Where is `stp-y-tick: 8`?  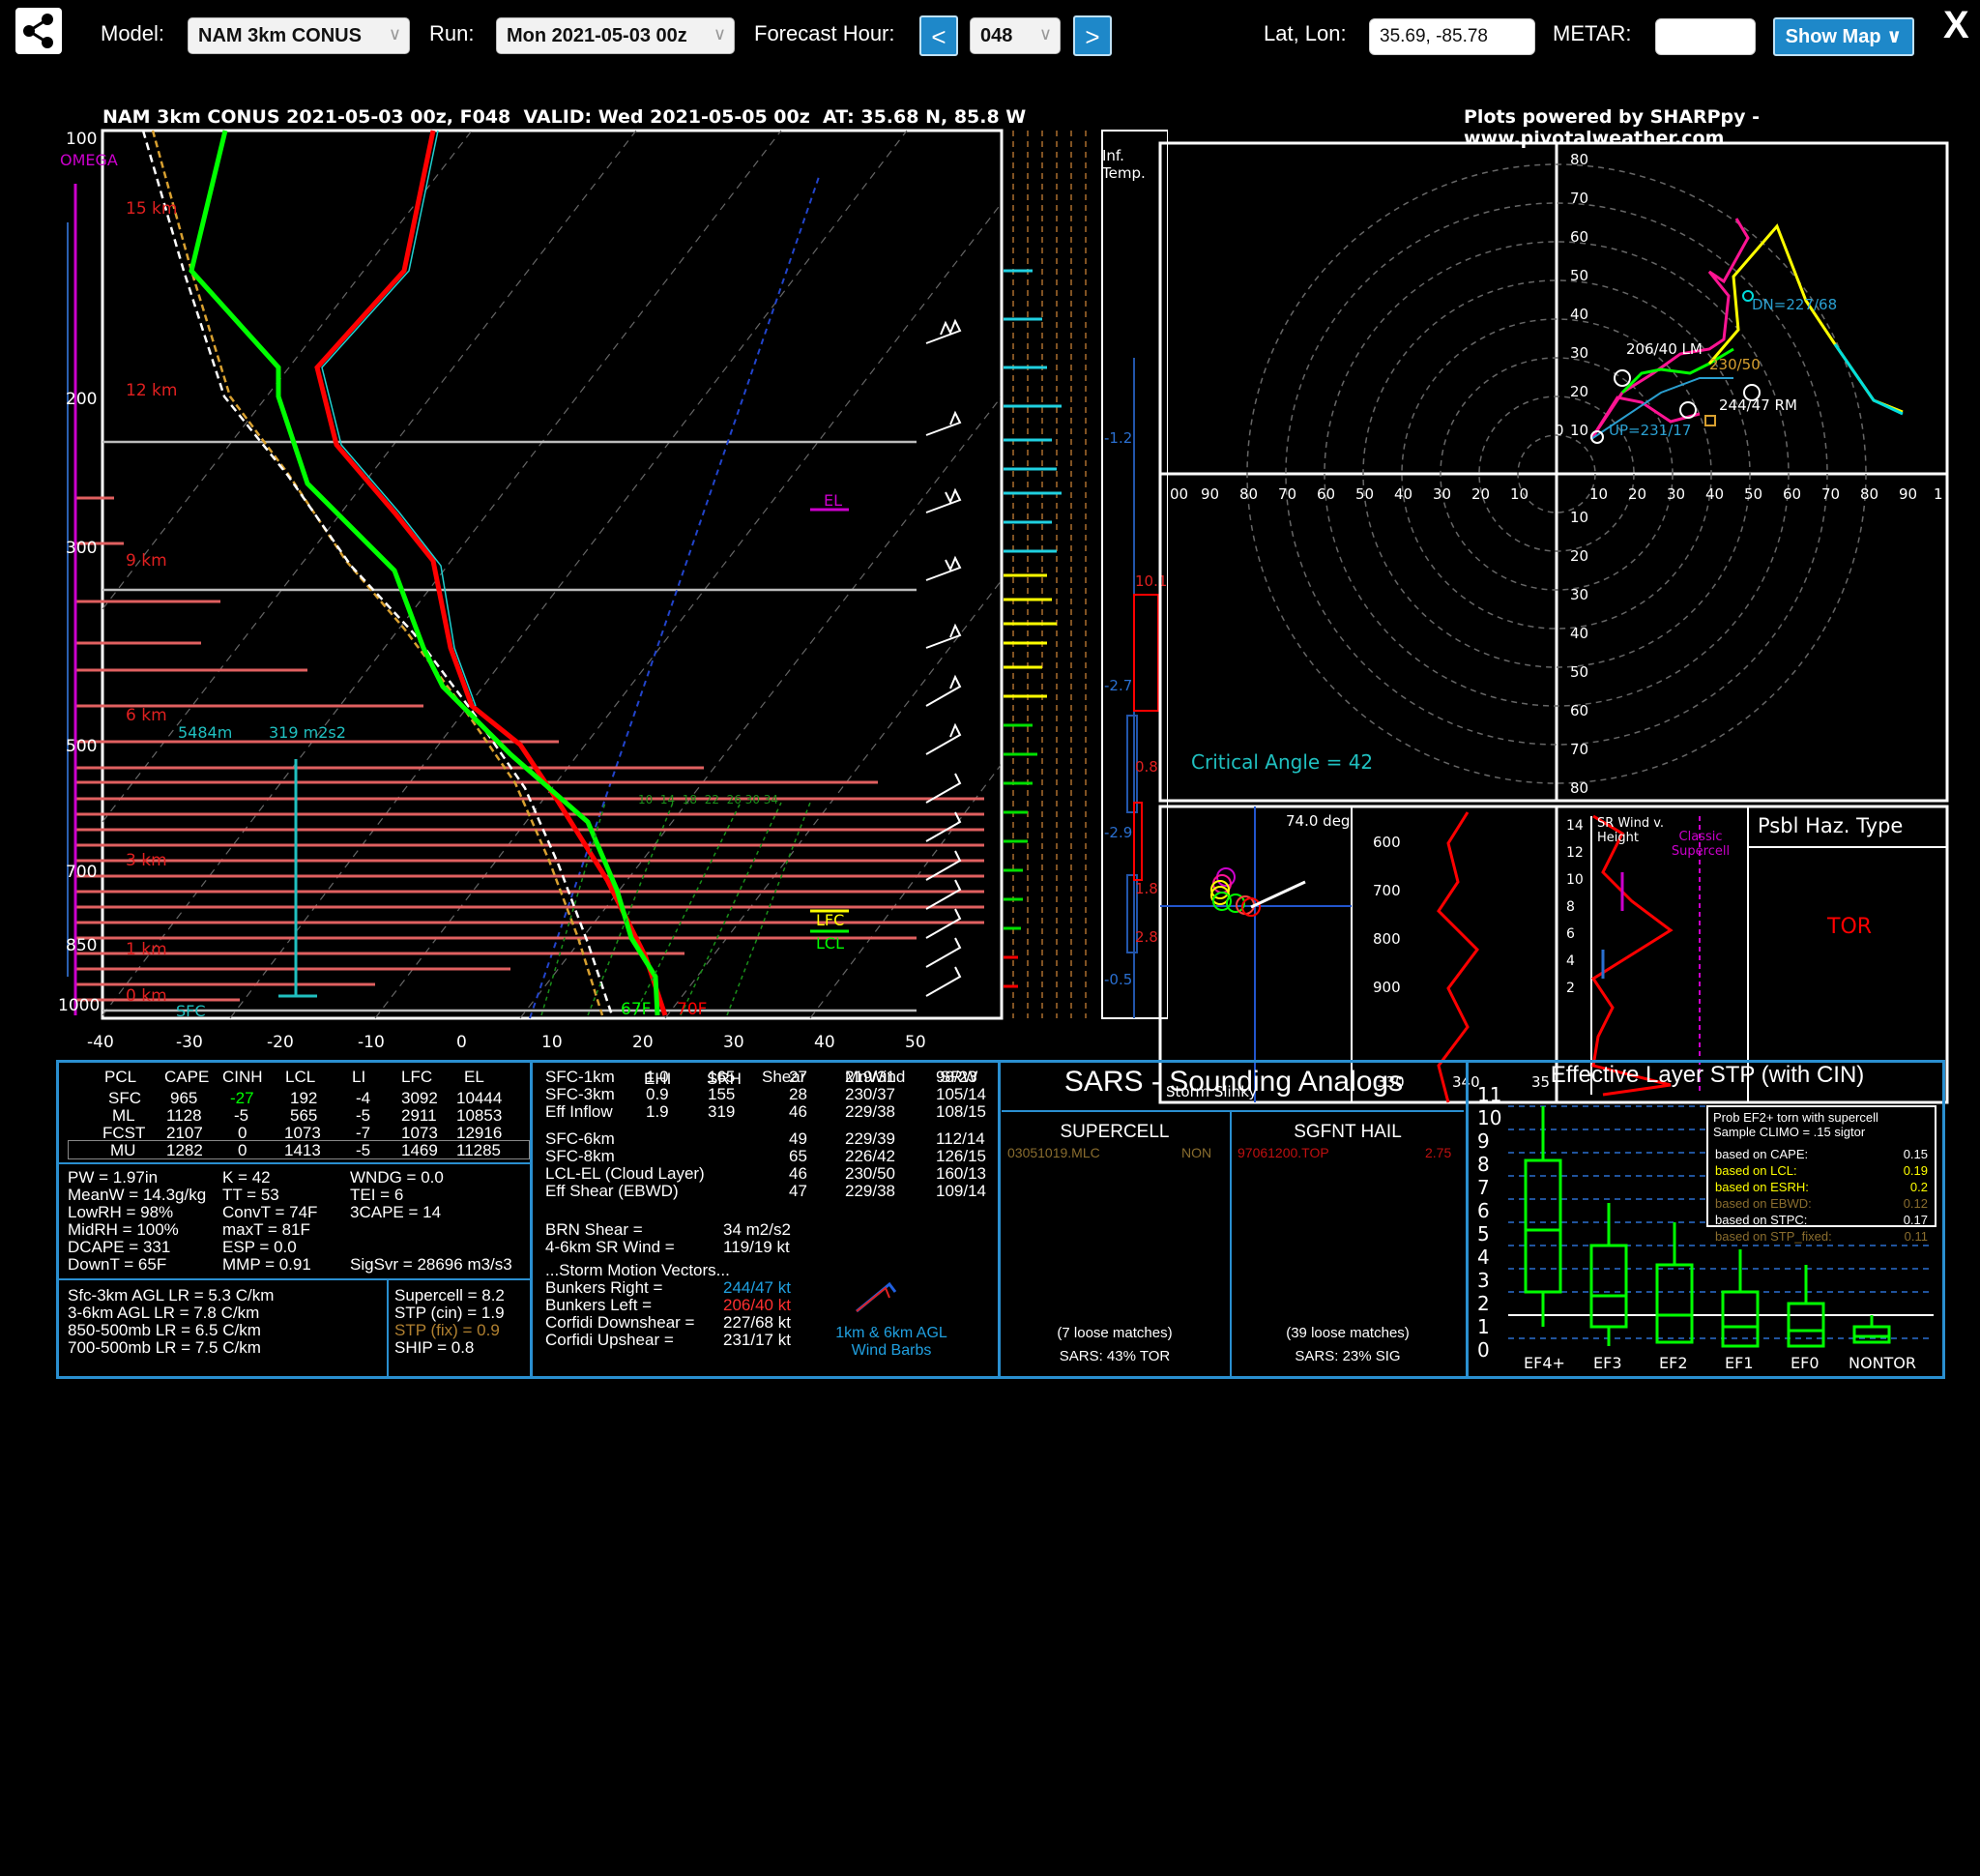 stp-y-tick: 8 is located at coordinates (1483, 1164).